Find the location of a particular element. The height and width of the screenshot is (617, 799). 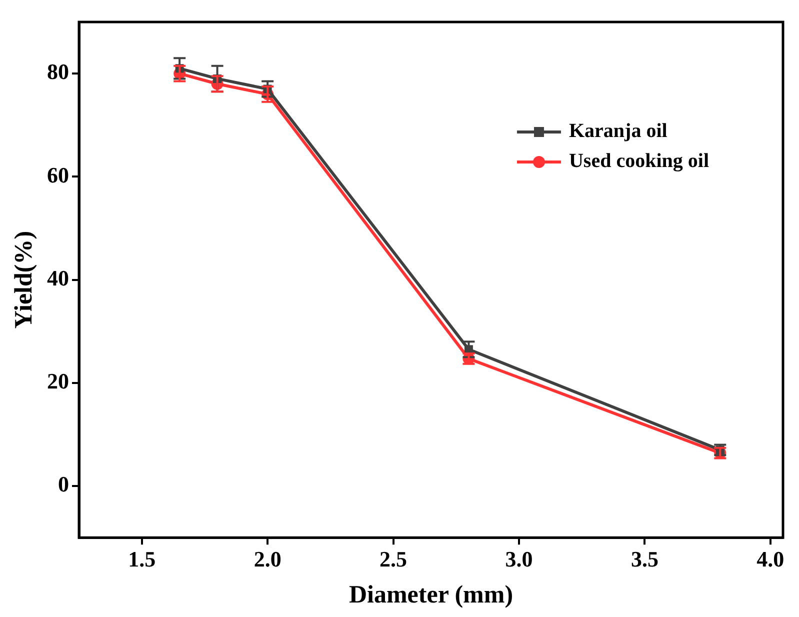

x-tick-label: 3.0 is located at coordinates (519, 559).